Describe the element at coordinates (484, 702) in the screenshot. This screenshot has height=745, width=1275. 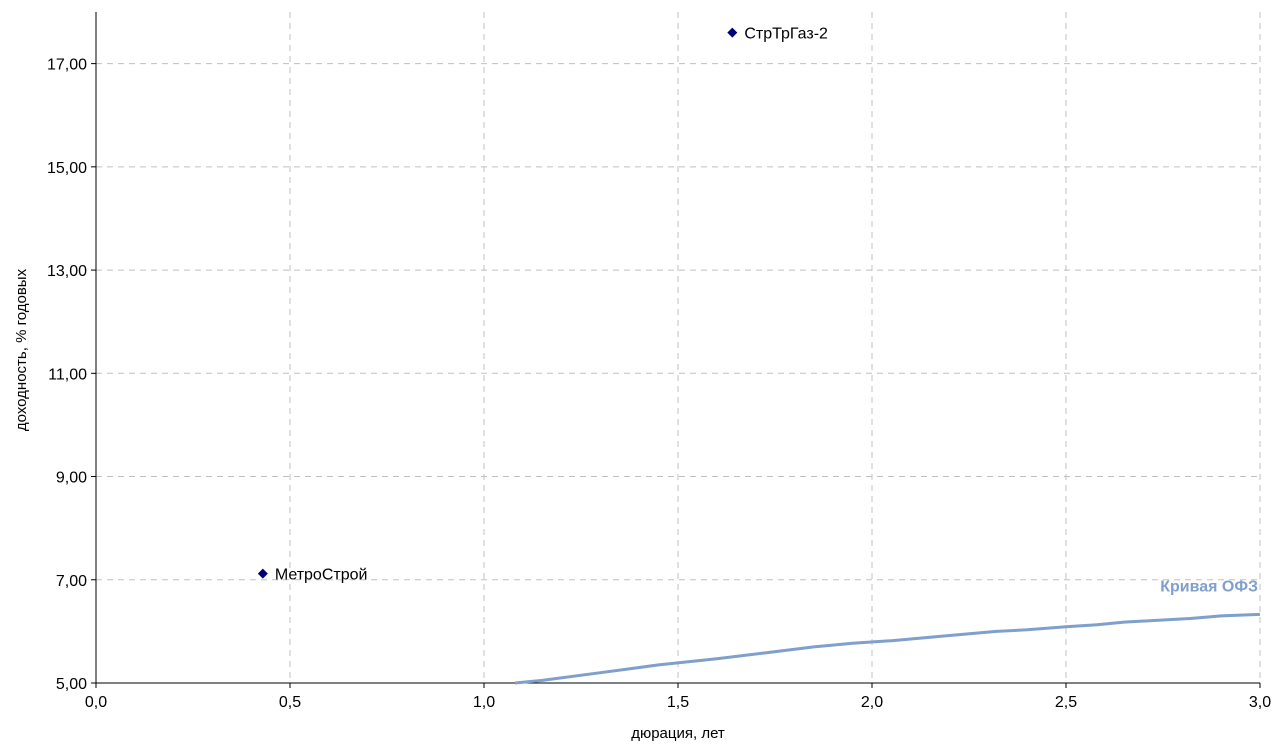
I see `x-tick-label: 1,0` at that location.